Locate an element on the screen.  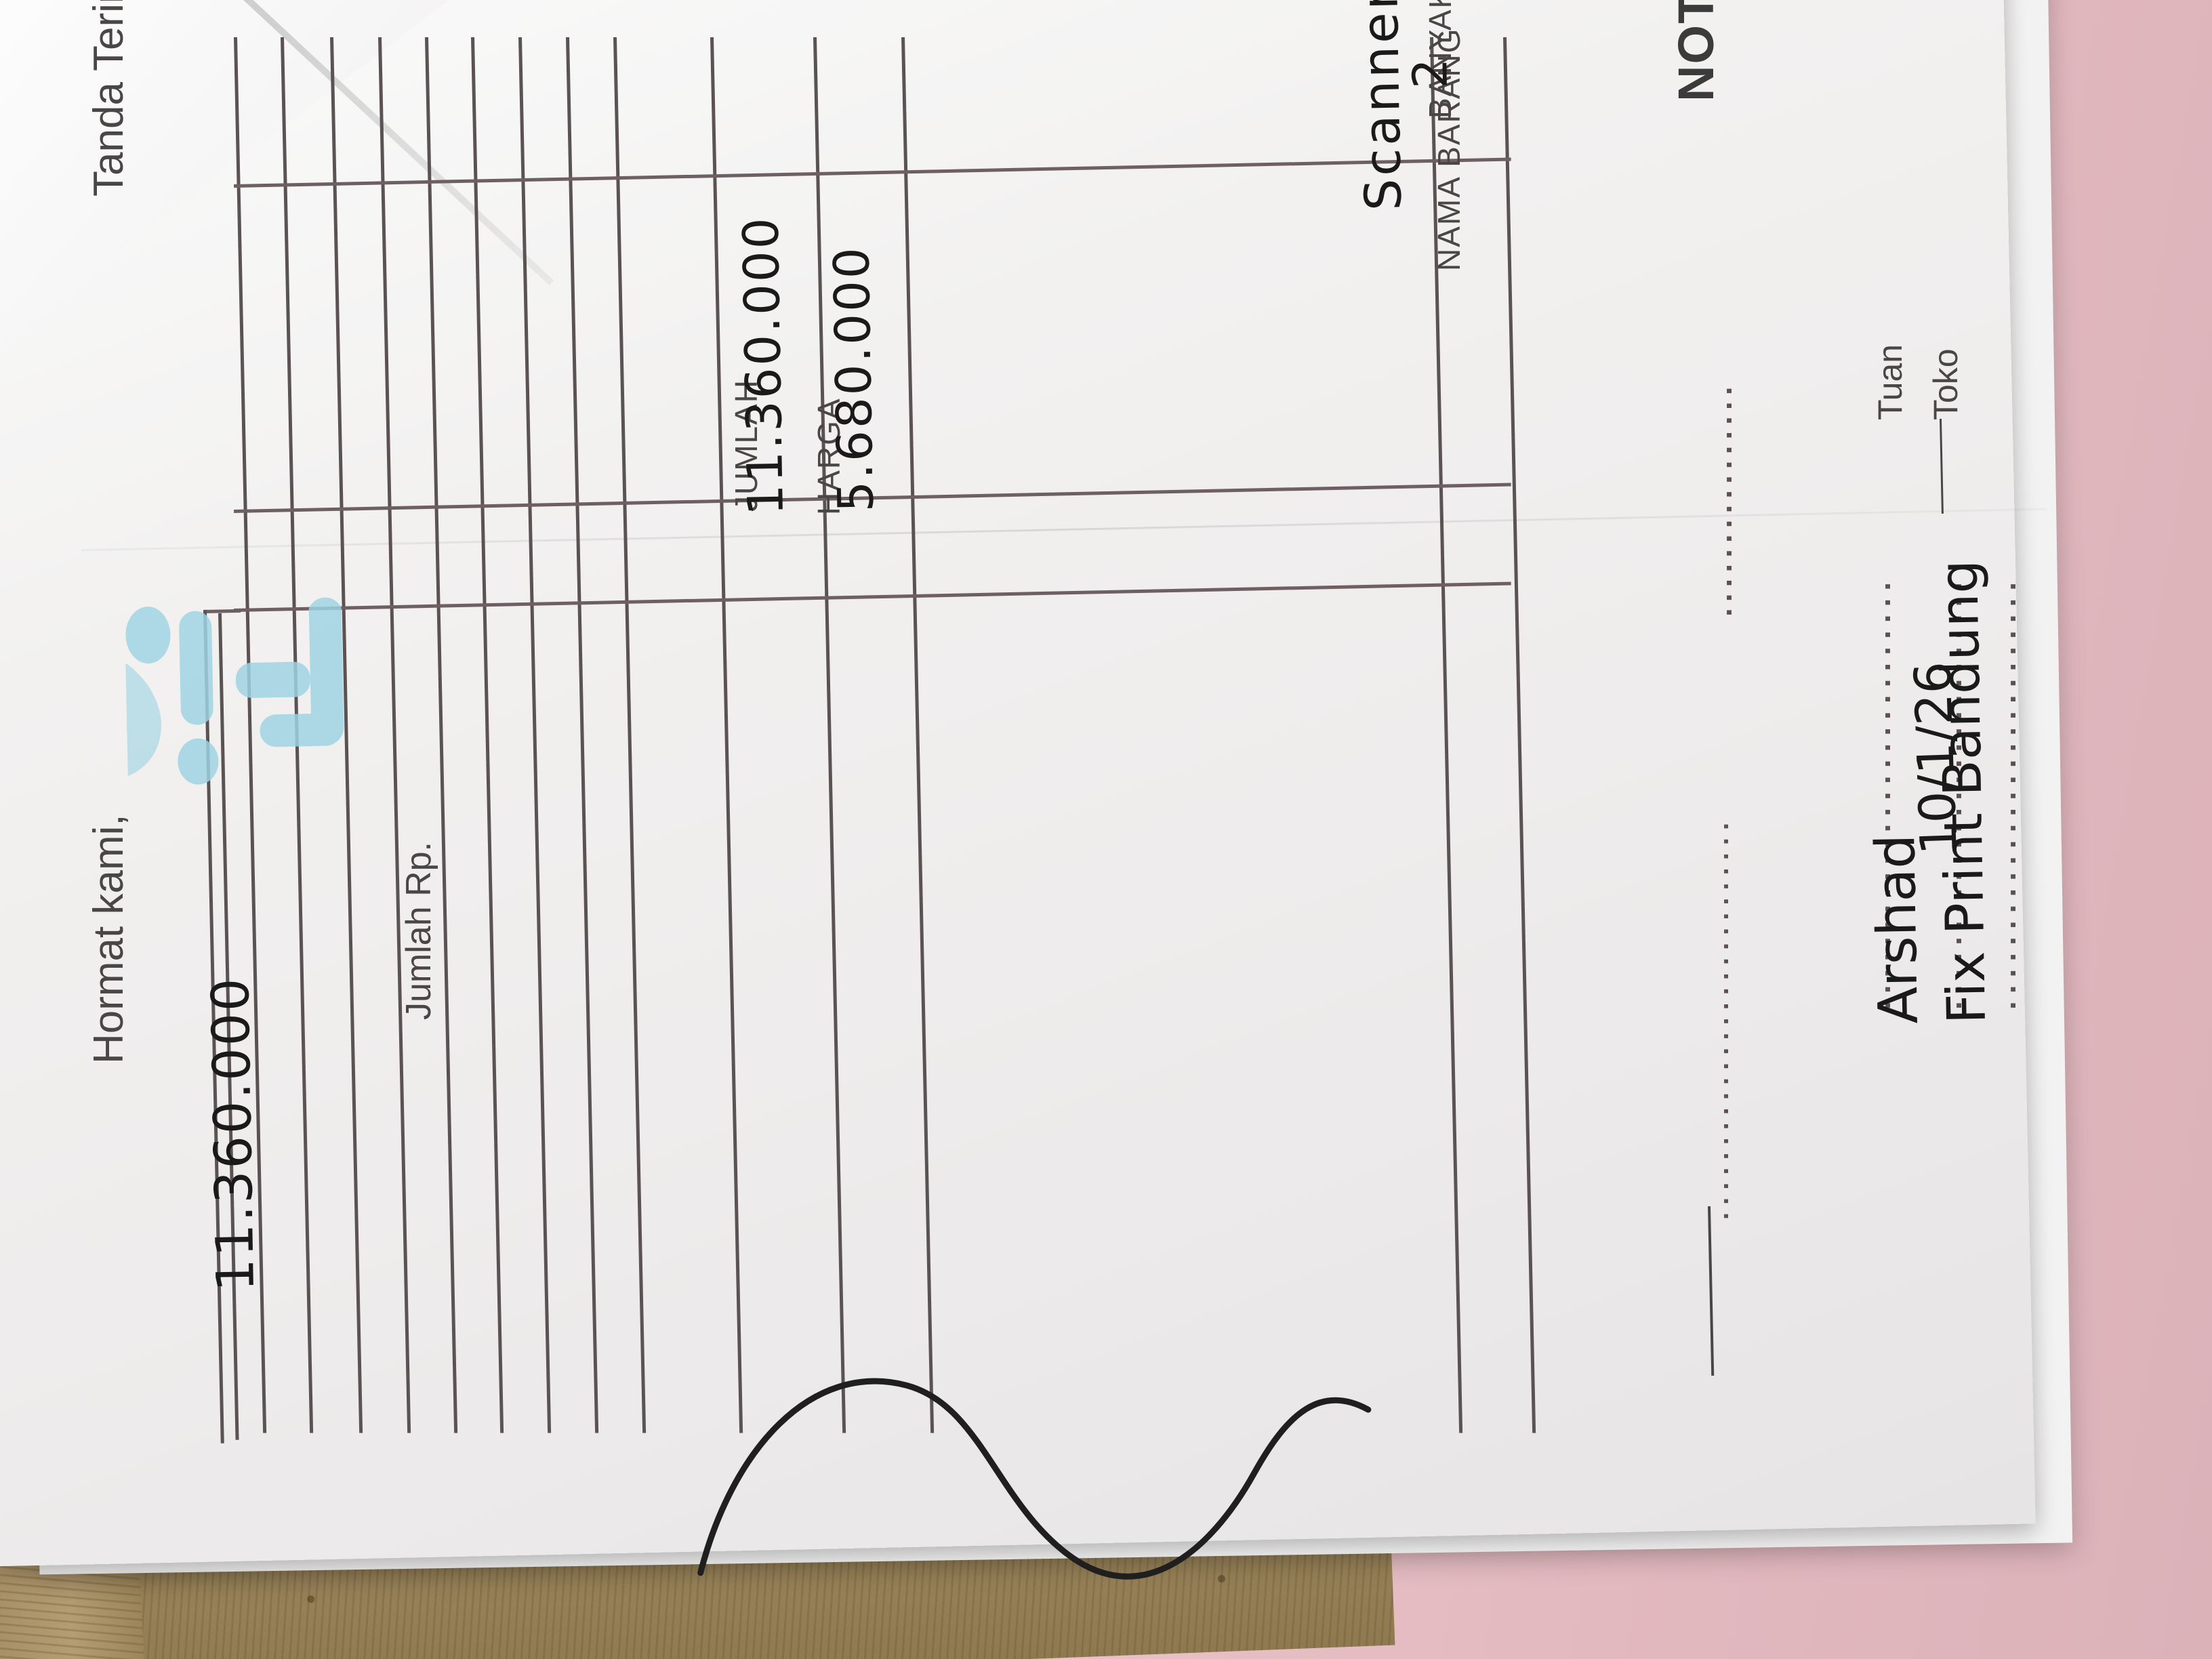
handwritten-customer-name: Arshad is located at coordinates (1897, 929).